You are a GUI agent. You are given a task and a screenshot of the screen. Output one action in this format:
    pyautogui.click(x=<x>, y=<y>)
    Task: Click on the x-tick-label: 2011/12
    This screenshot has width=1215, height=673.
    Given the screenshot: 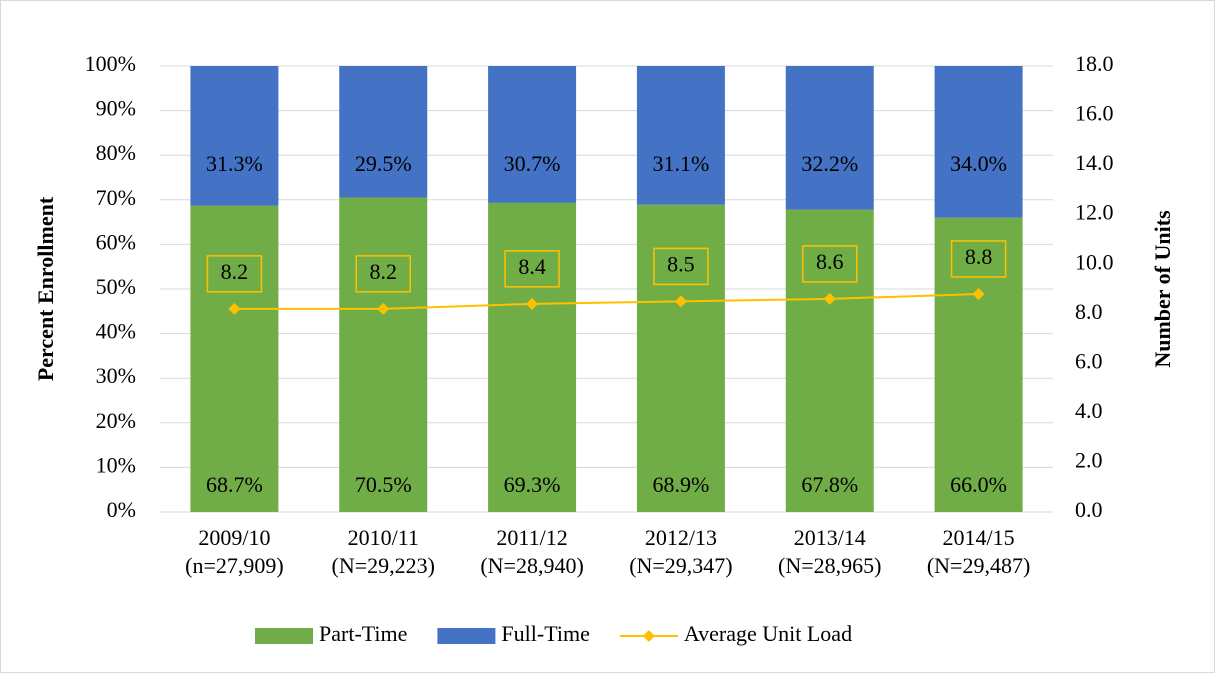 What is the action you would take?
    pyautogui.click(x=531, y=537)
    